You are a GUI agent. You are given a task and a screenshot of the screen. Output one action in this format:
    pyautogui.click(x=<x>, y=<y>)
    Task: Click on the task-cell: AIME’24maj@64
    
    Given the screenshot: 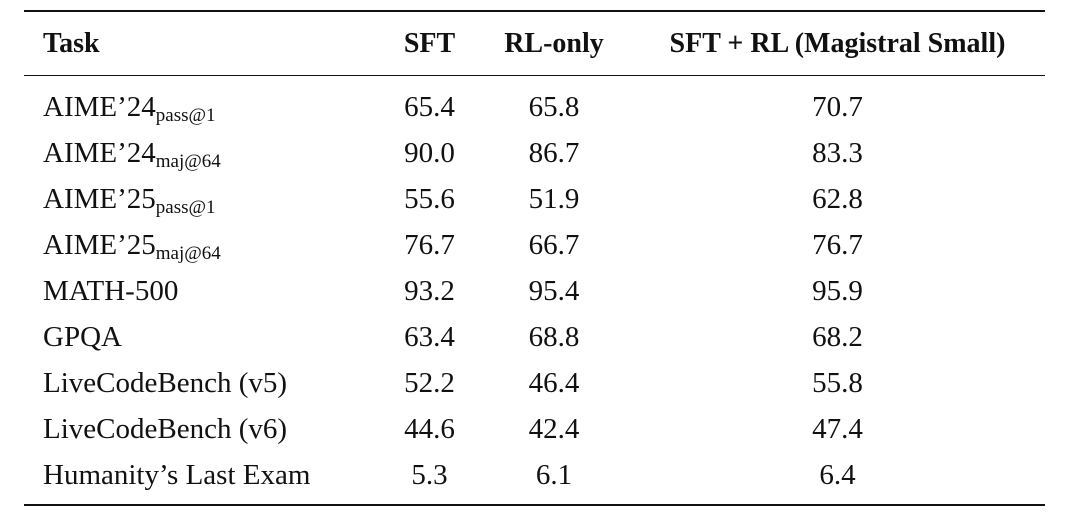 What is the action you would take?
    pyautogui.click(x=202, y=153)
    